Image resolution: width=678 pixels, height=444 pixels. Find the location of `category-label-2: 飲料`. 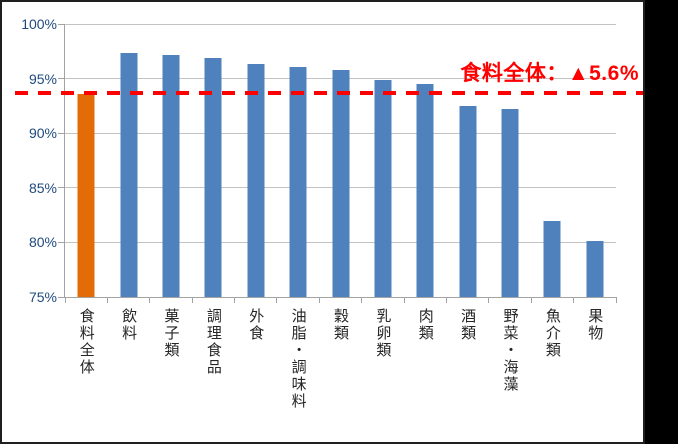

category-label-2: 飲料 is located at coordinates (129, 325).